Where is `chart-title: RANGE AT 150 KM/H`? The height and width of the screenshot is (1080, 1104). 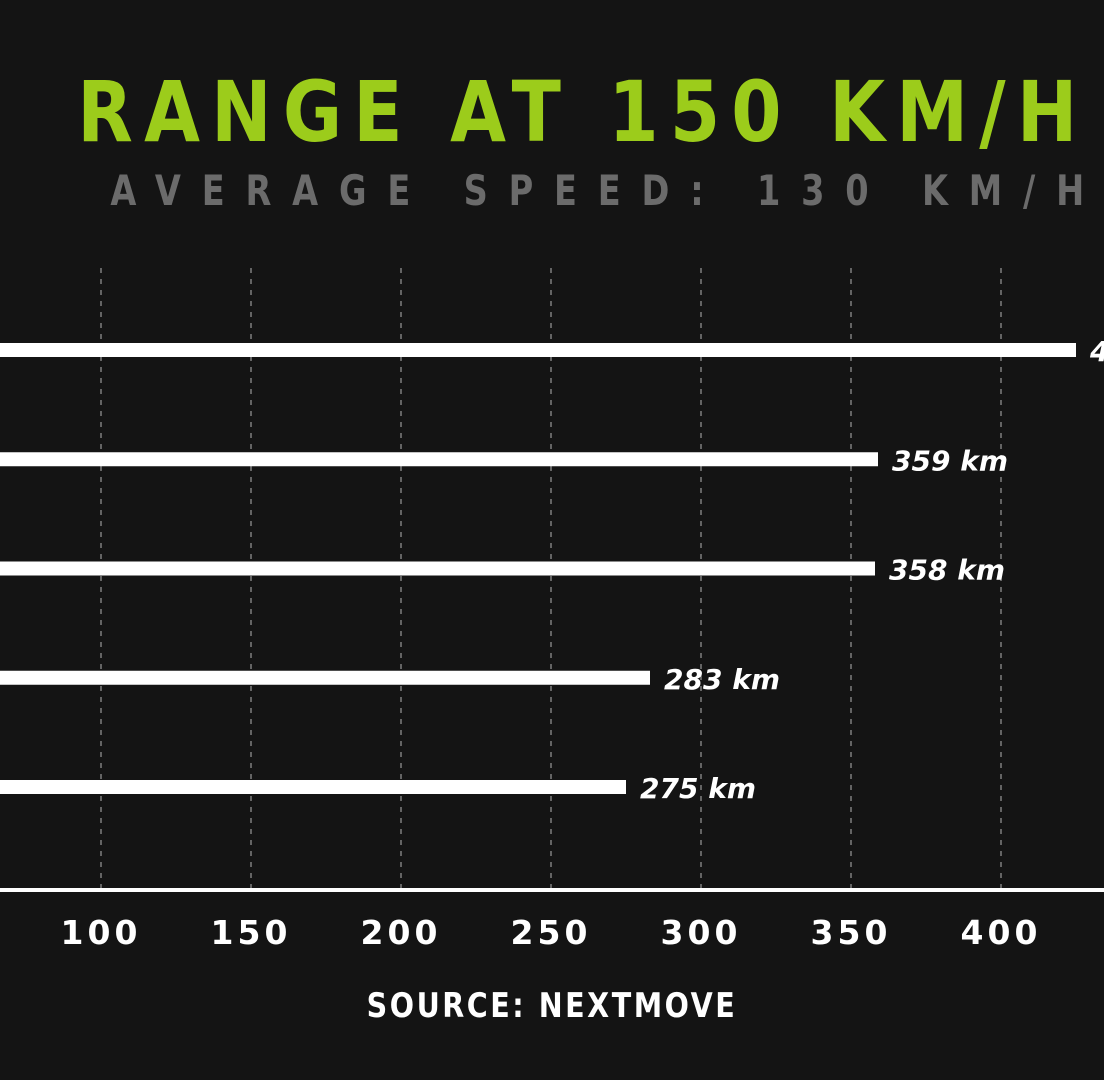
chart-title: RANGE AT 150 KM/H is located at coordinates (583, 112).